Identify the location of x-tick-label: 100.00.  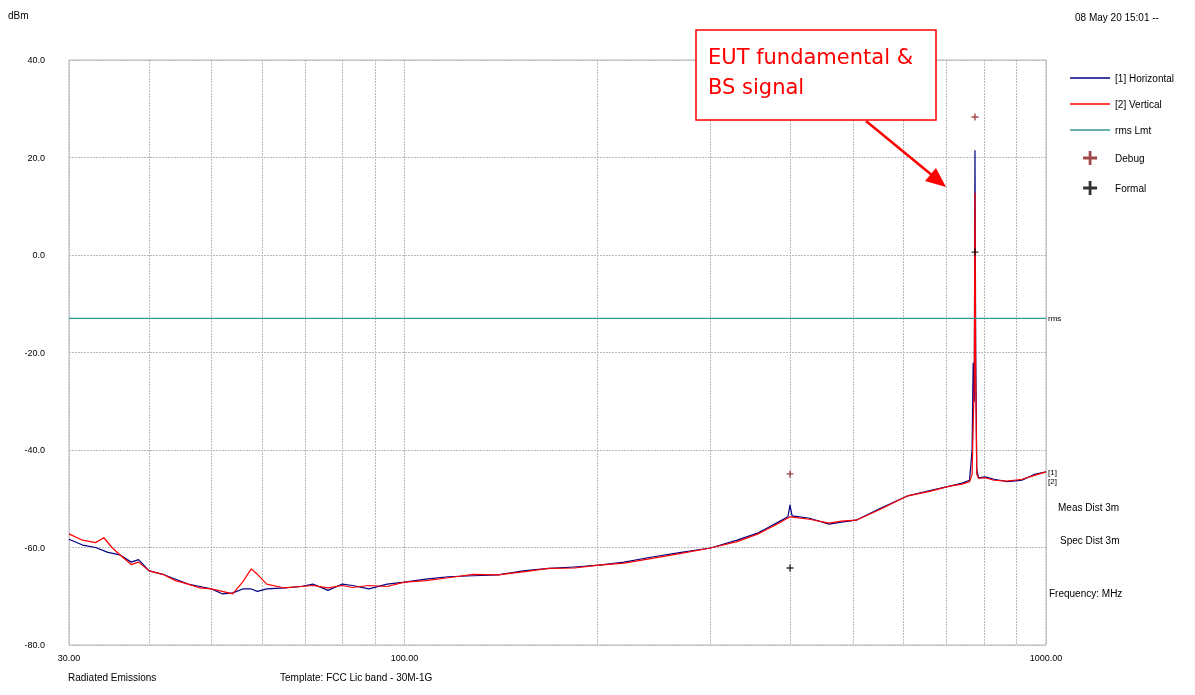
(404, 657).